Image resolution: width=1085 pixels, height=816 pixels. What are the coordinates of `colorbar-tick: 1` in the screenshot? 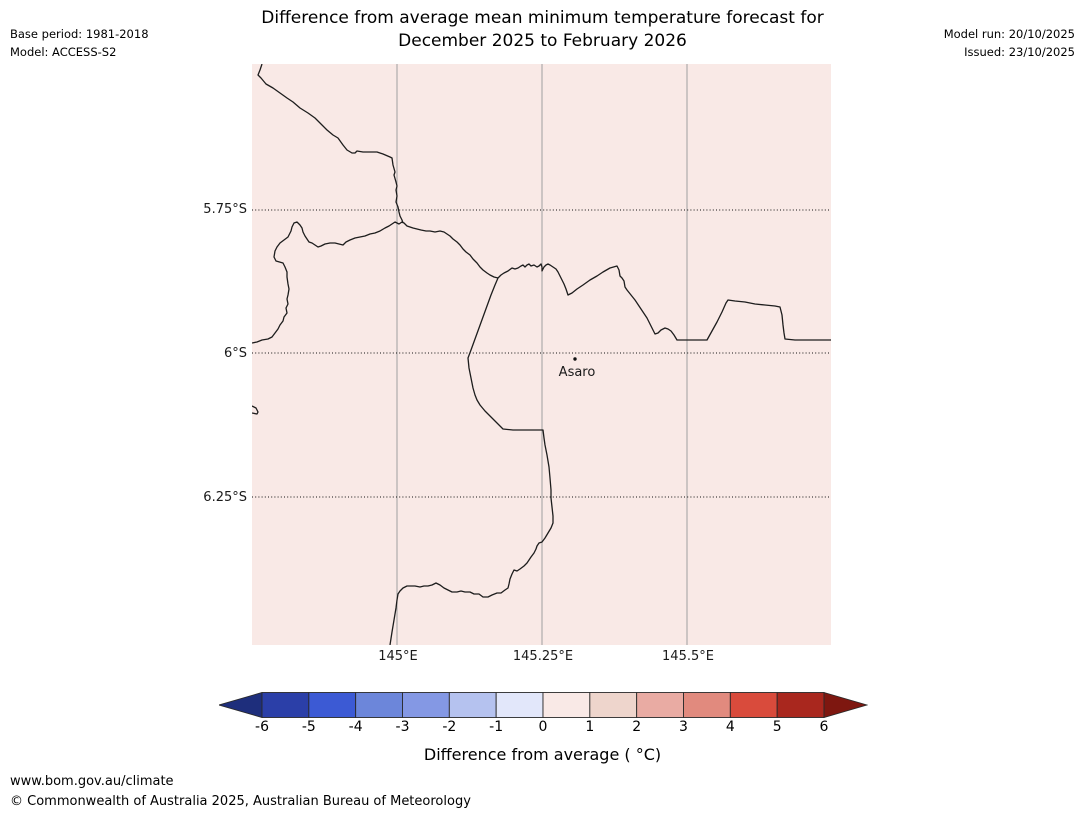 It's located at (590, 727).